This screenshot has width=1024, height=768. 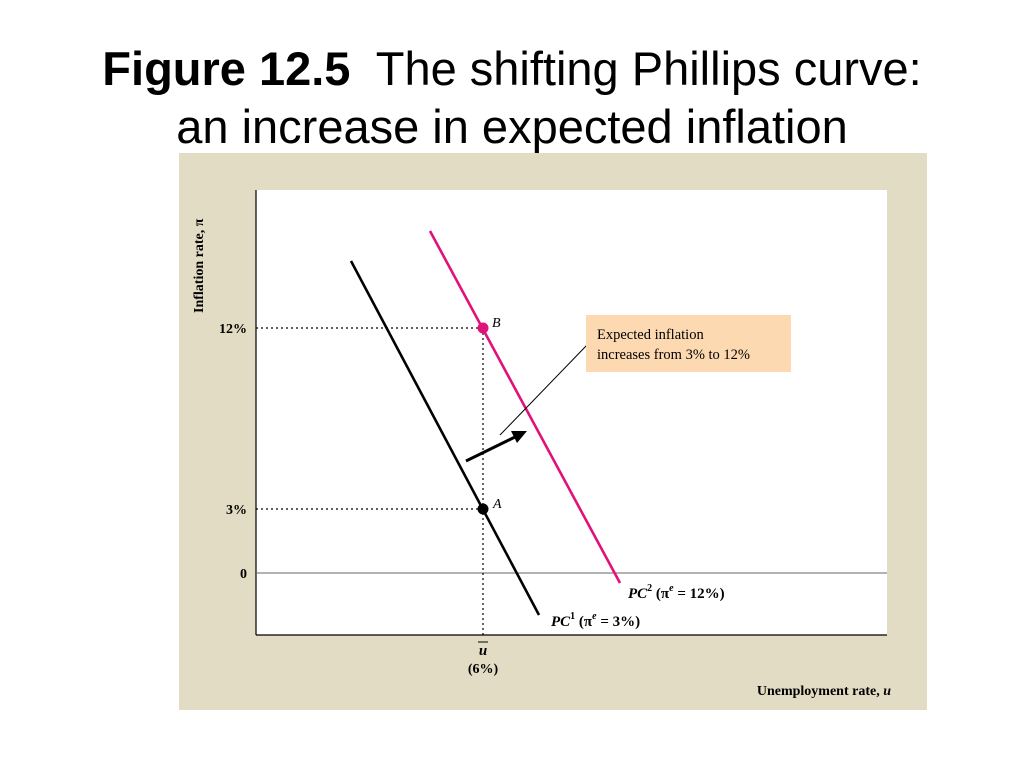 What do you see at coordinates (676, 592) in the screenshot?
I see `pc2-label: PC2 (πe = 12%)` at bounding box center [676, 592].